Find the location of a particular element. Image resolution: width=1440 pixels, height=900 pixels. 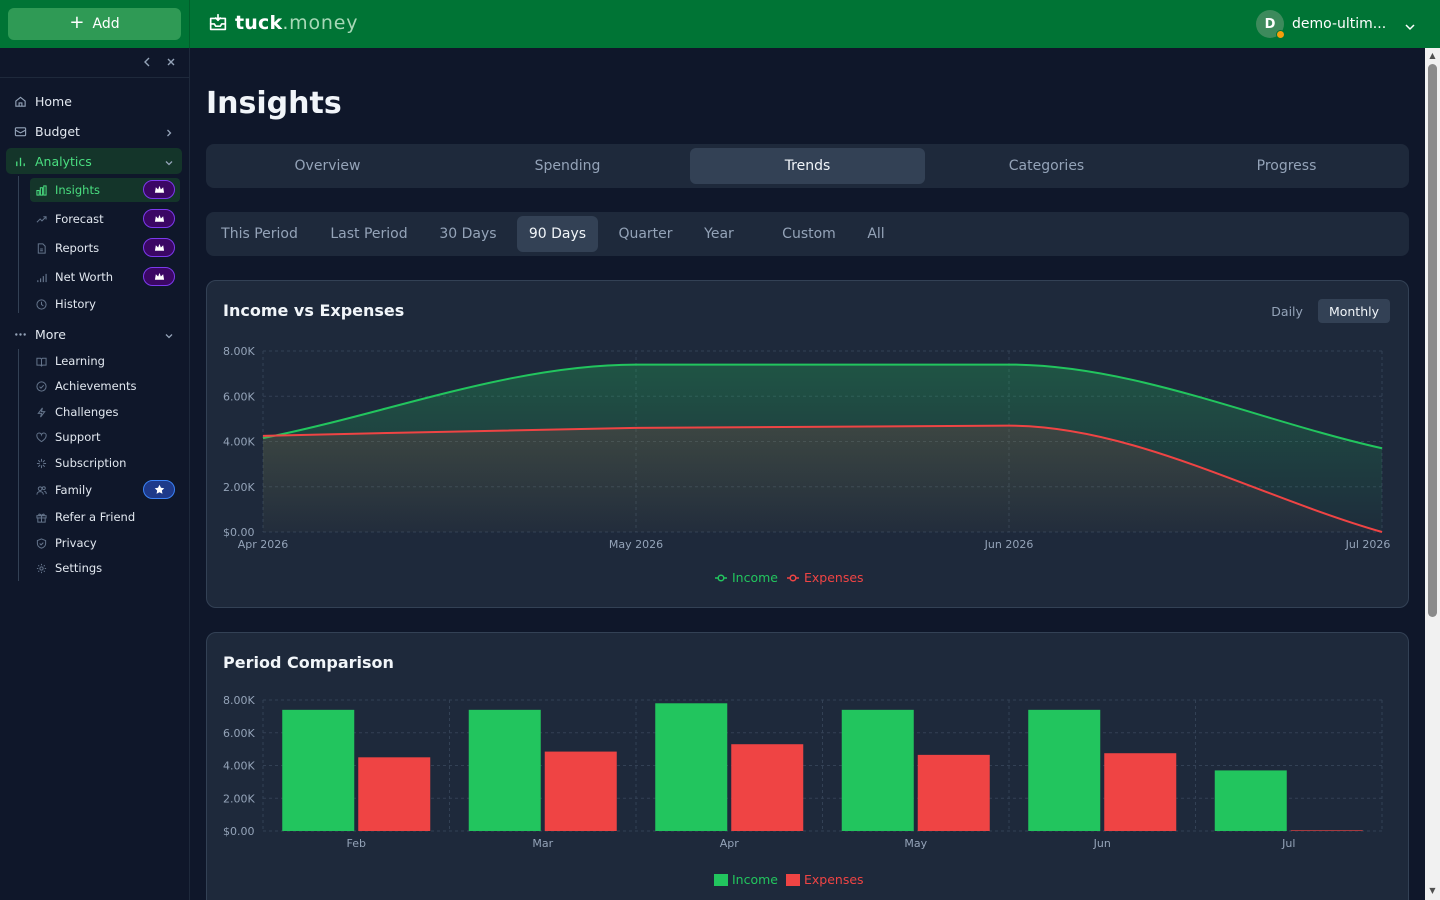

y-tick-label: 6.00K is located at coordinates (239, 733).